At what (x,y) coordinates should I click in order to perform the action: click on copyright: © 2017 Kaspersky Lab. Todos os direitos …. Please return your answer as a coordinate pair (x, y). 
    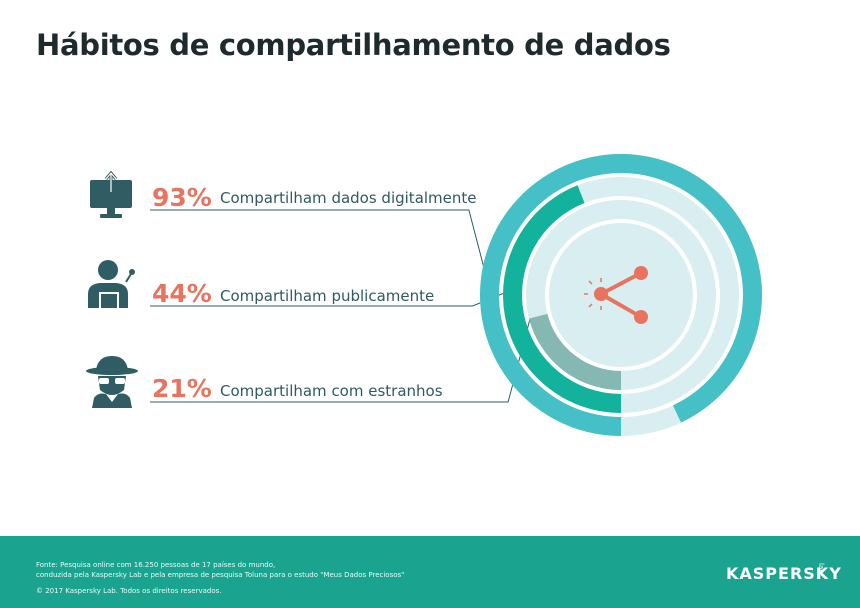
    Looking at the image, I should click on (129, 591).